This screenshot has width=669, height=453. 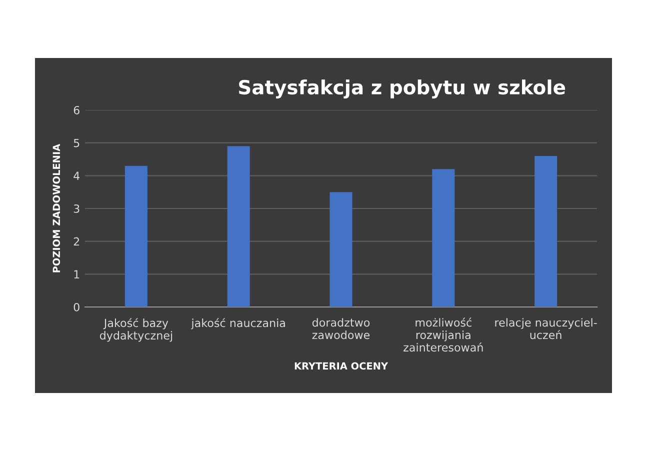 I want to click on y-axis-title: POZIOM ZADOWOLENIA, so click(x=56, y=208).